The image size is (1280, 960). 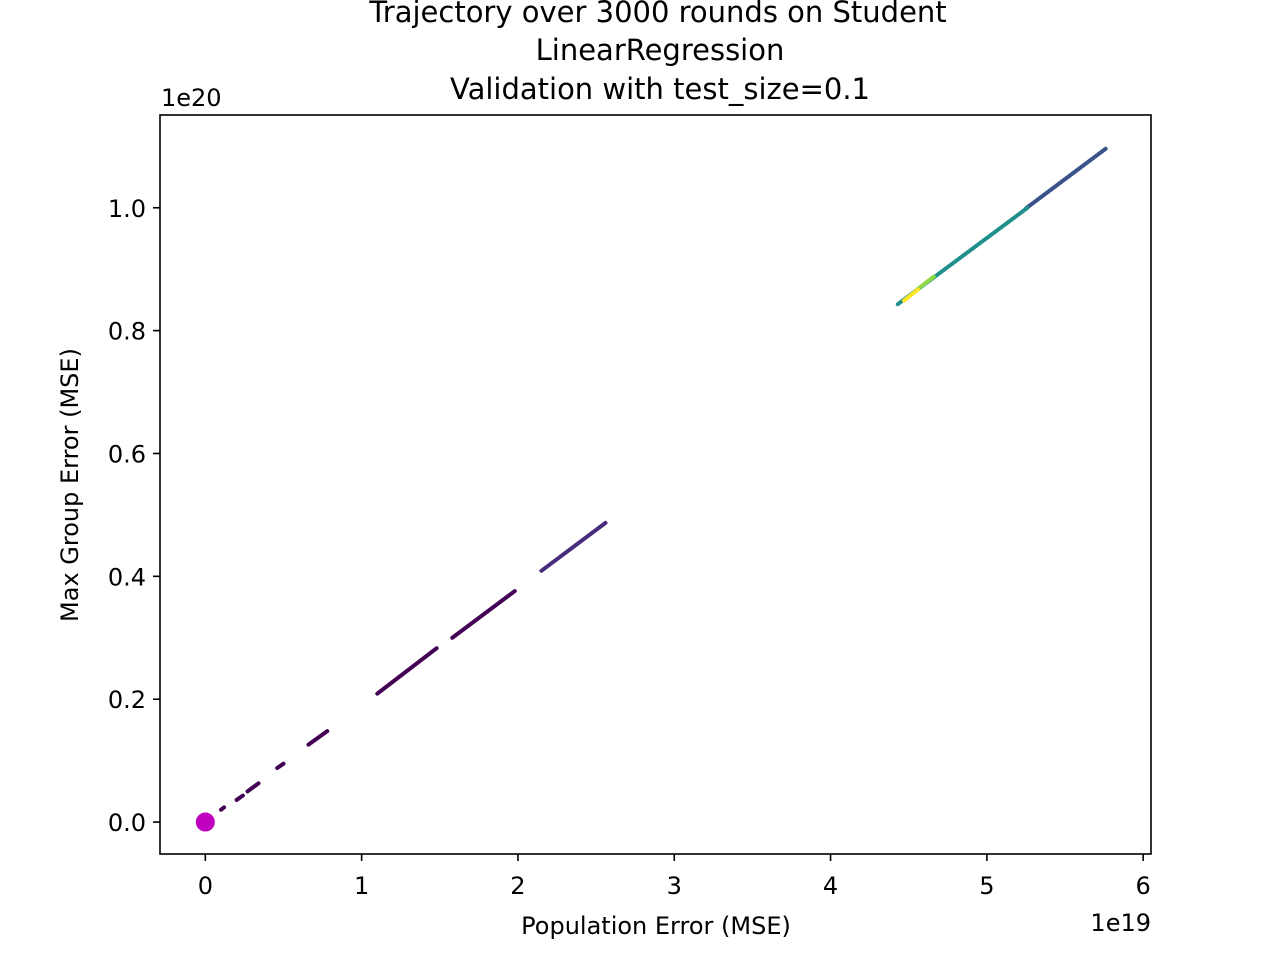 I want to click on y-tick-label-3: 0.6, so click(x=127, y=454).